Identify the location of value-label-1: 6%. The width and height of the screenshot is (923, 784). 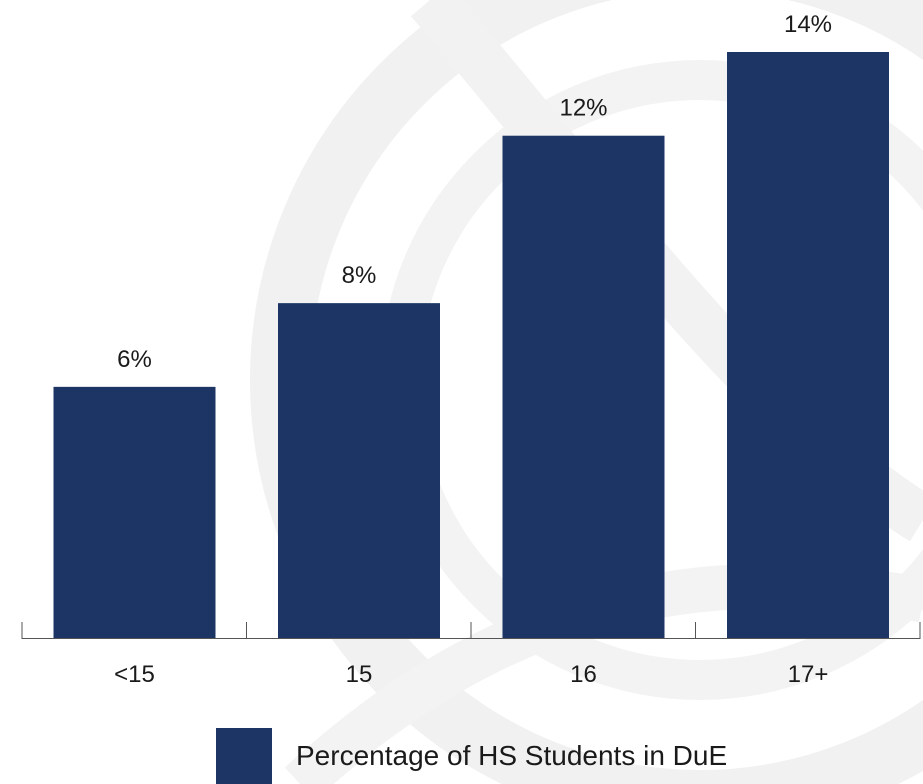
(134, 359).